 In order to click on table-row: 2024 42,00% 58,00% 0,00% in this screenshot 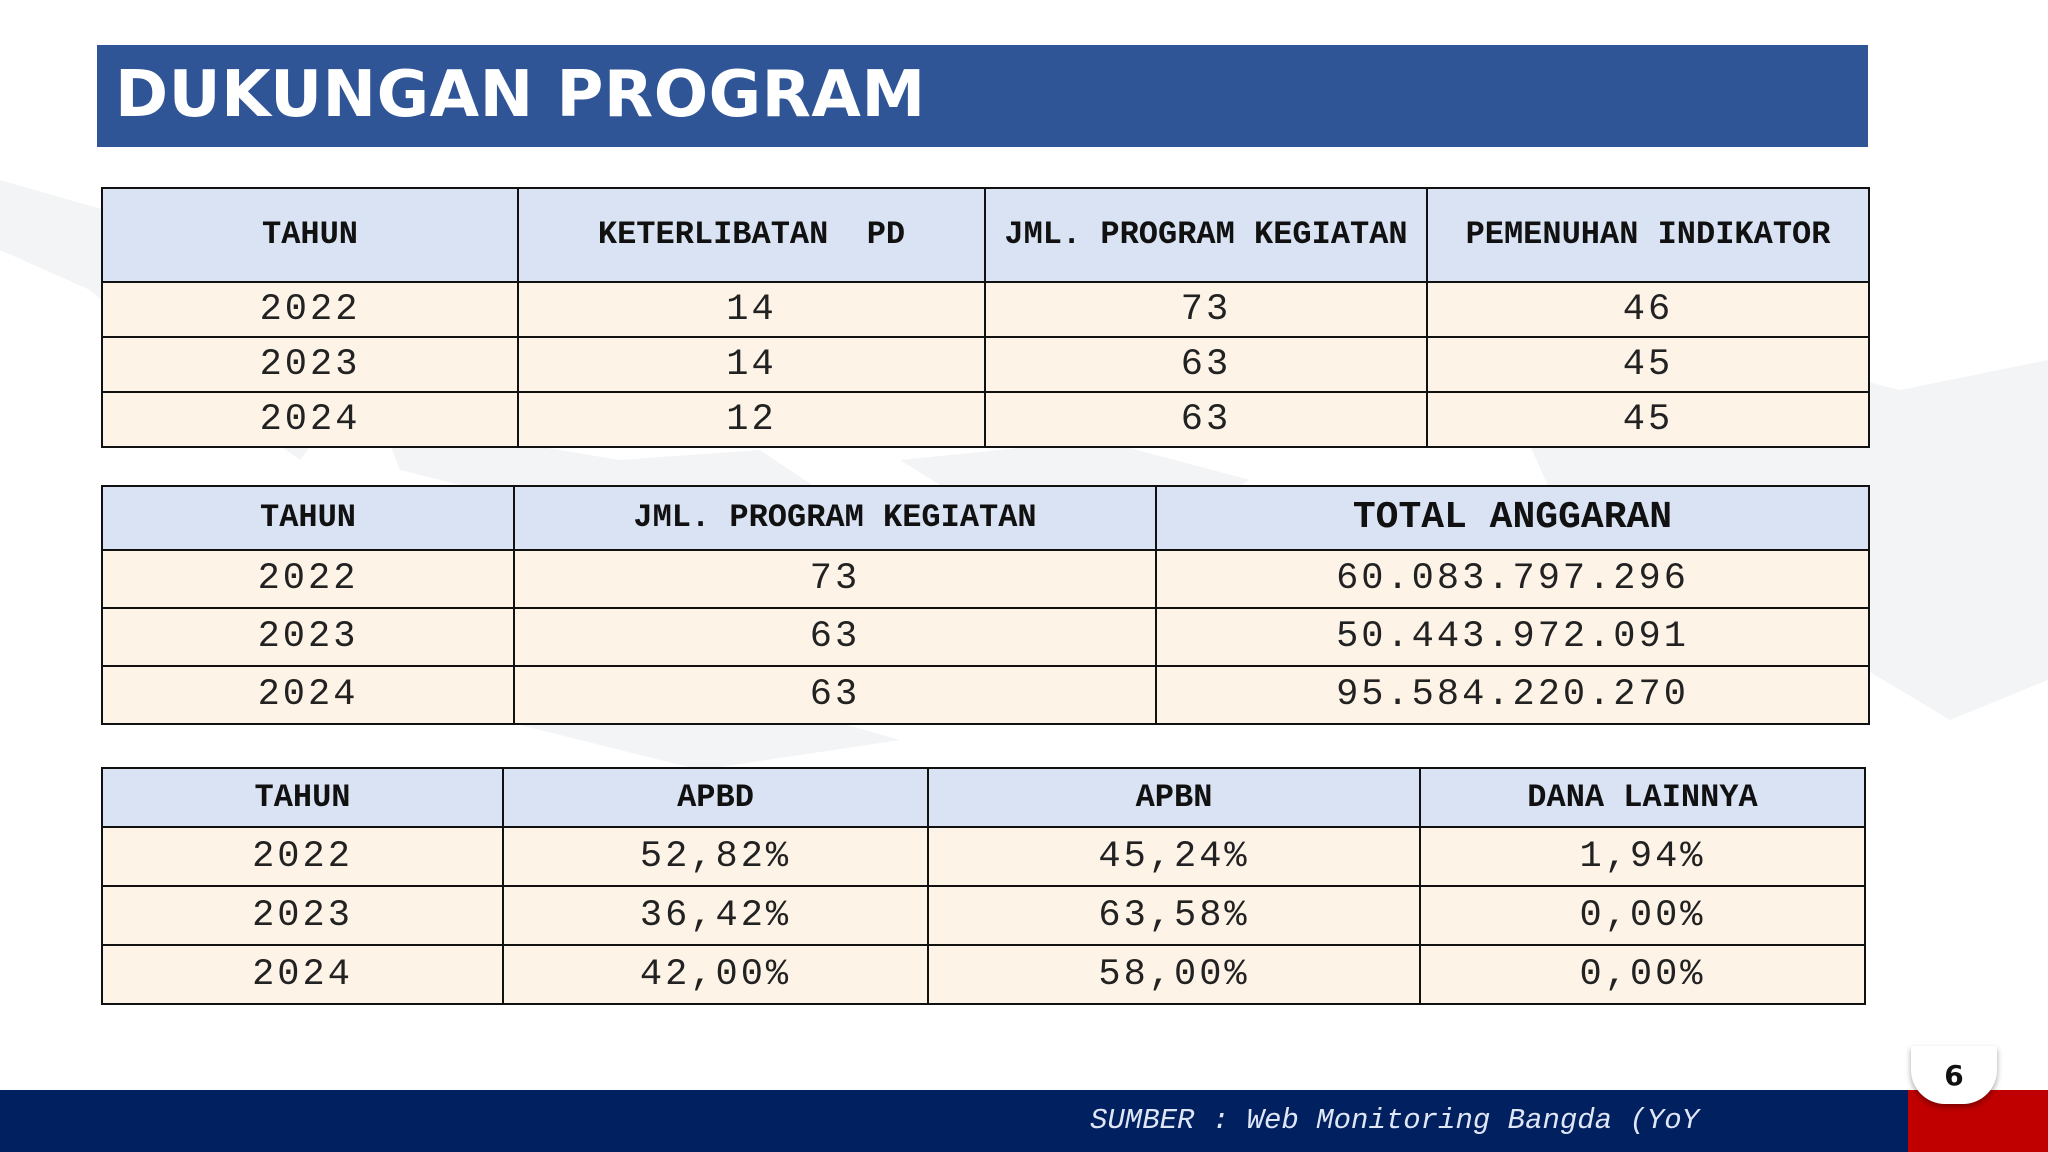, I will do `click(983, 974)`.